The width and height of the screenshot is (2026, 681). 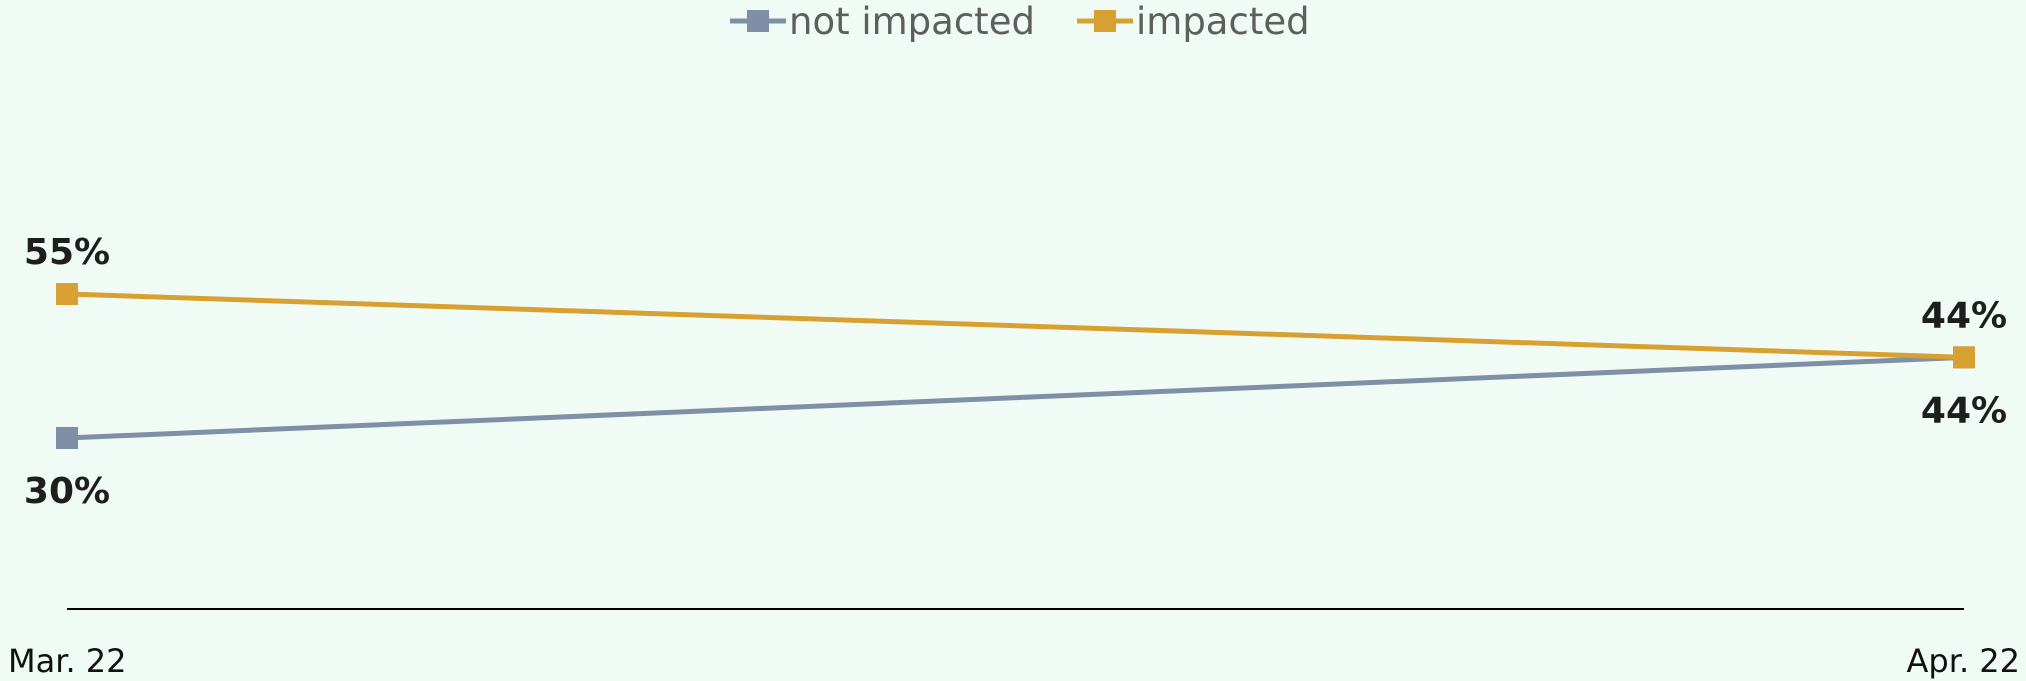 What do you see at coordinates (912, 21) in the screenshot?
I see `legend-label: not impacted` at bounding box center [912, 21].